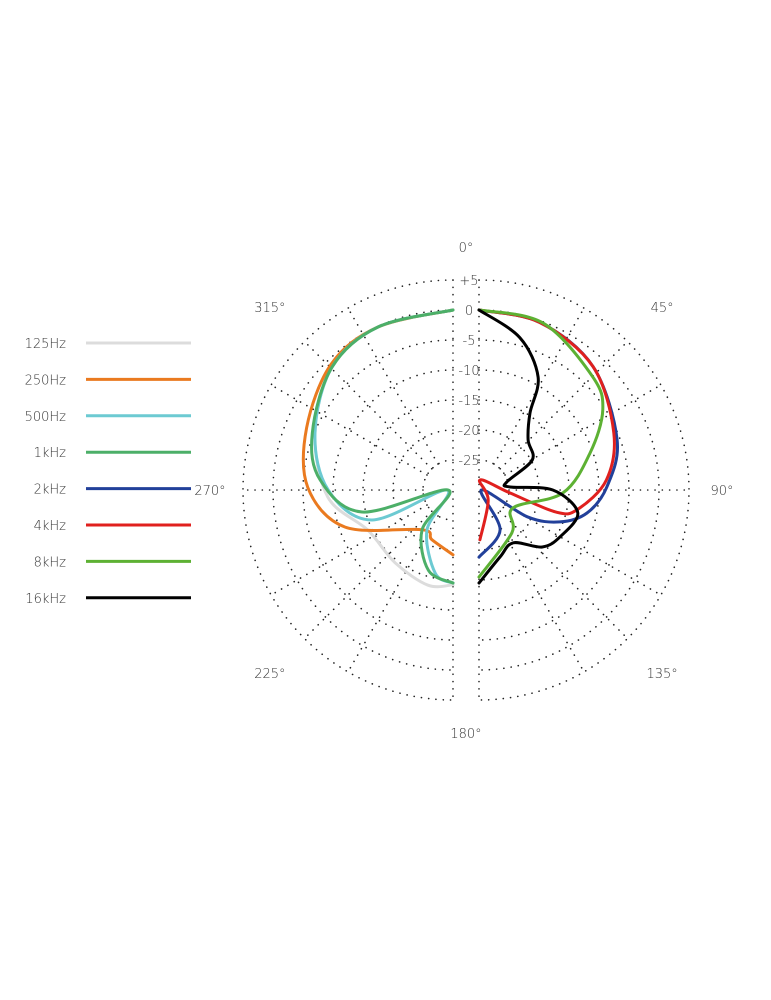 The width and height of the screenshot is (771, 1000). I want to click on series-125hz-curve, so click(384, 448).